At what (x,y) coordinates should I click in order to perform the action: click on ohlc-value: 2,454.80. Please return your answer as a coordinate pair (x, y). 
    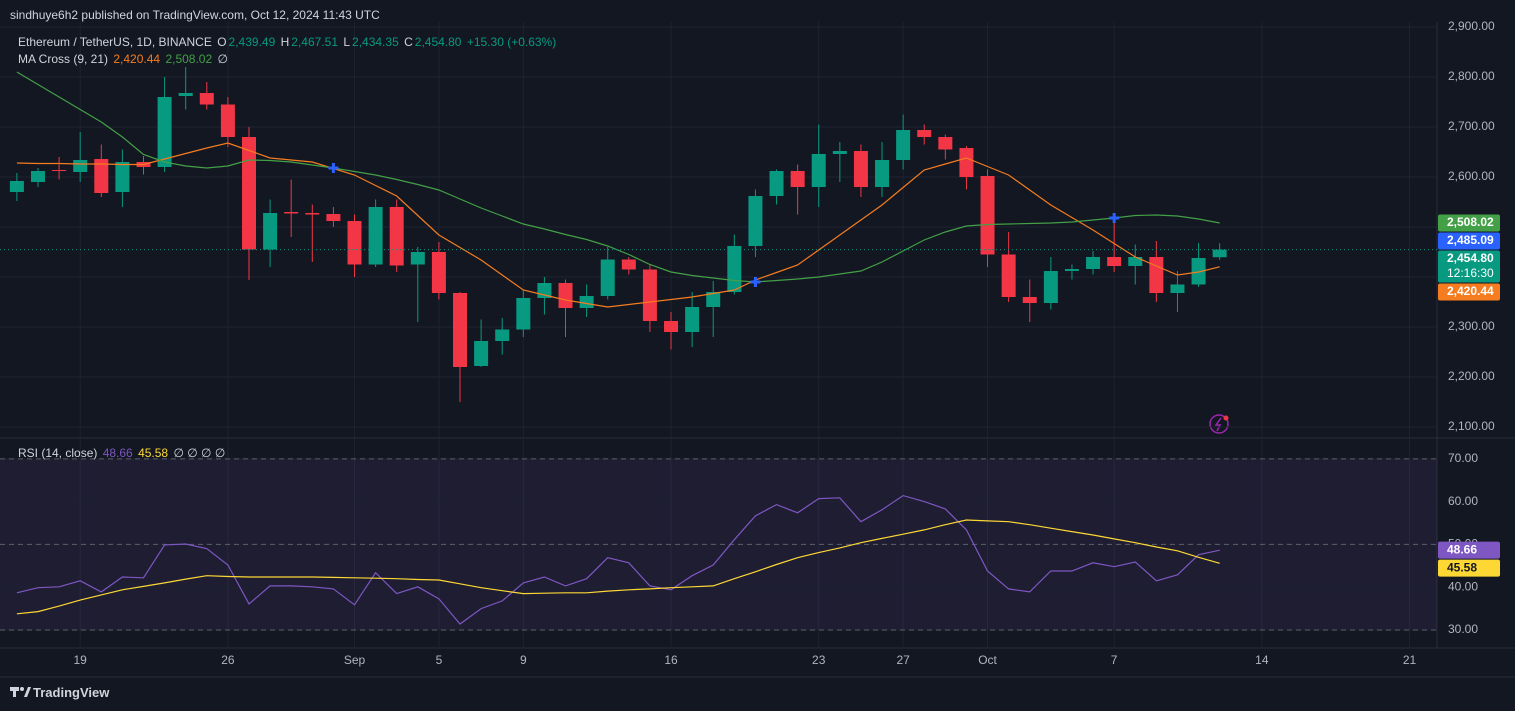
    Looking at the image, I should click on (438, 42).